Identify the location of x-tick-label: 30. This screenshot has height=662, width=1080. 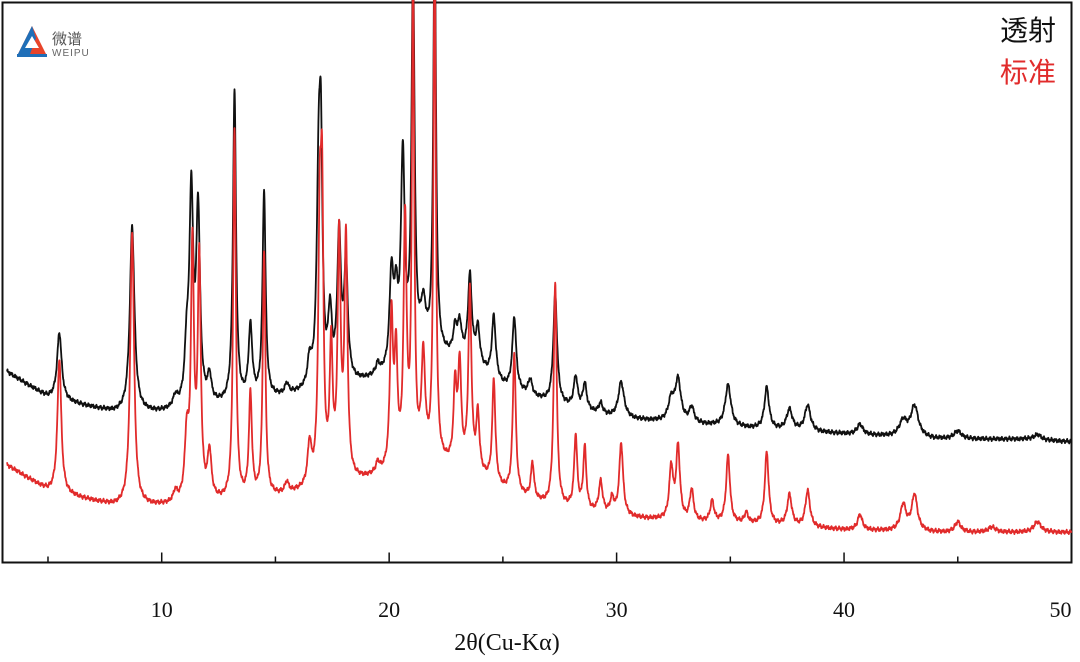
(617, 609).